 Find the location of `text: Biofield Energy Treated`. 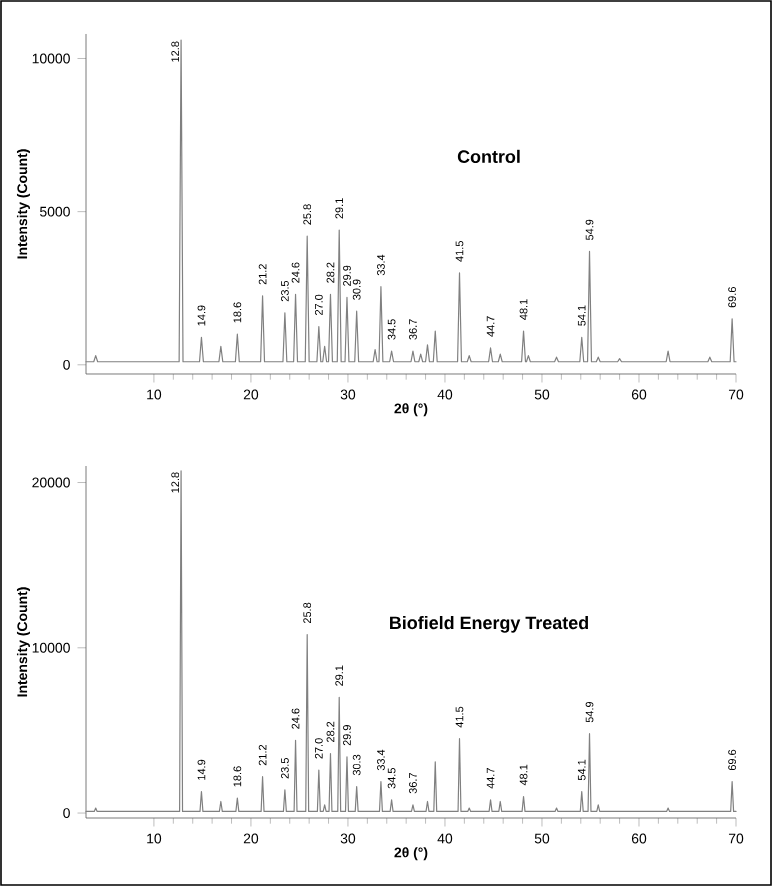

text: Biofield Energy Treated is located at coordinates (489, 624).